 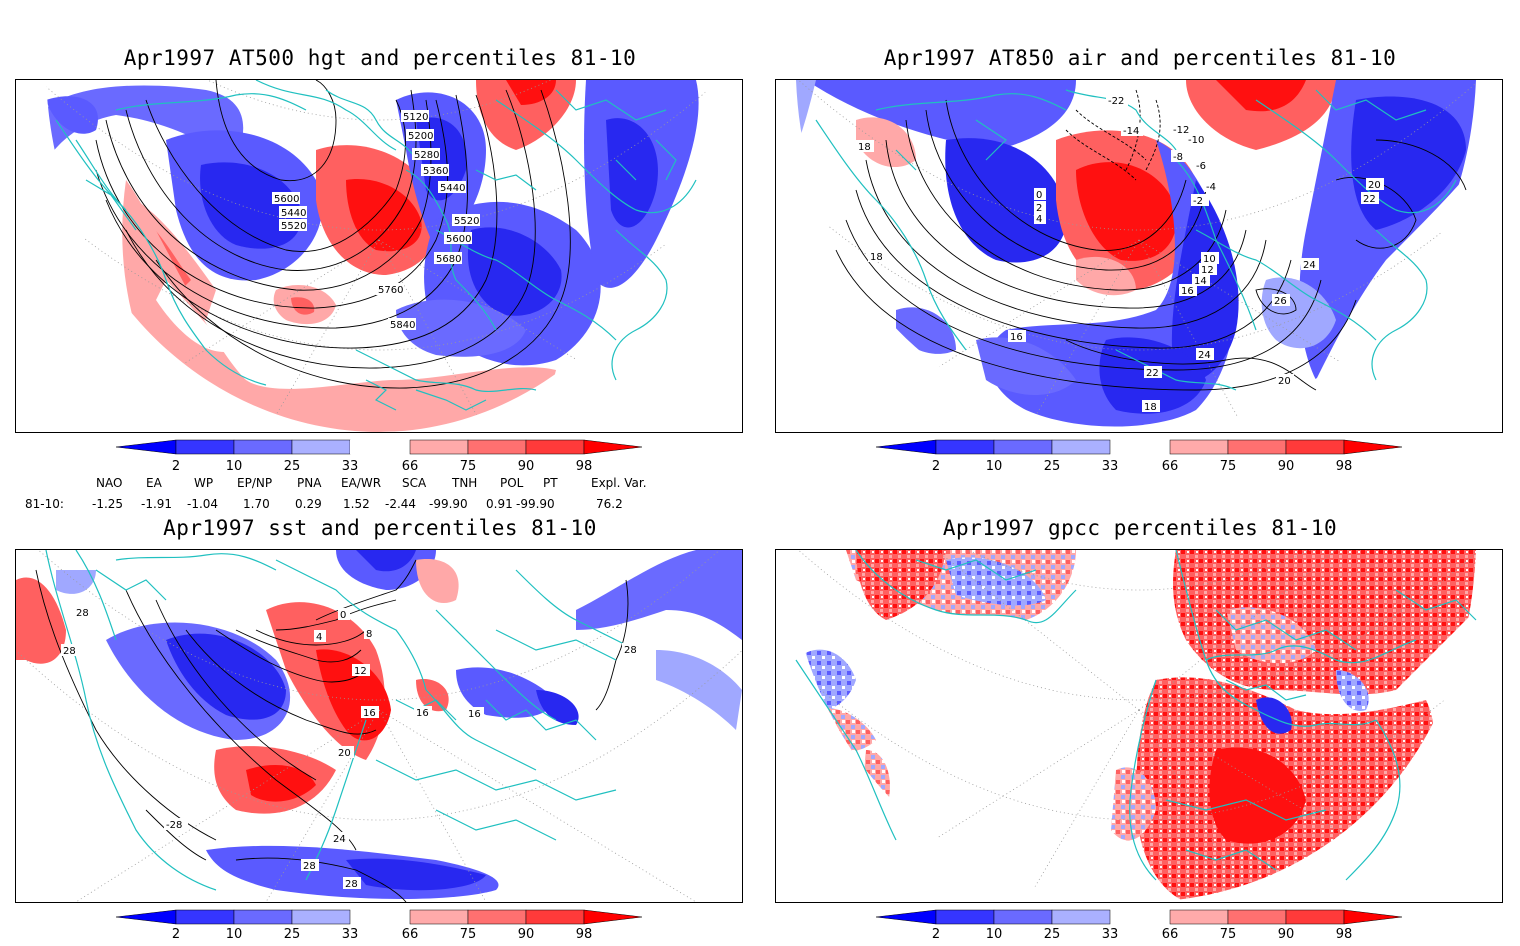 What do you see at coordinates (1140, 58) in the screenshot?
I see `panel-title-air850: Apr1997 AT850 air and percentiles 81-10` at bounding box center [1140, 58].